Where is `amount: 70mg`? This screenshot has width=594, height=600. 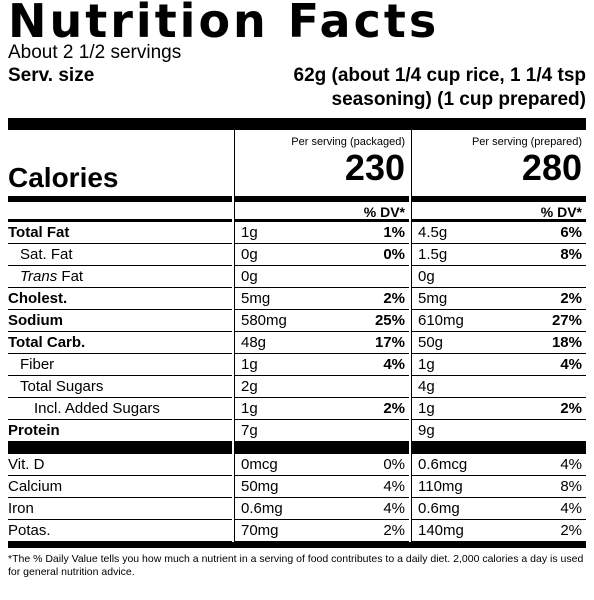
amount: 70mg is located at coordinates (260, 530).